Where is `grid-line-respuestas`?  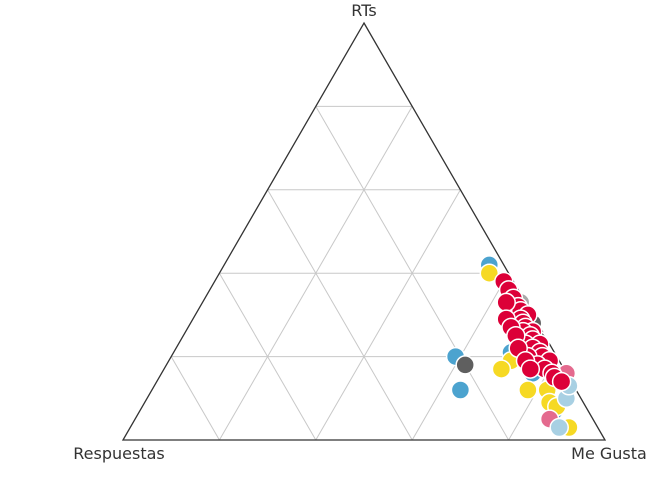 grid-line-respuestas is located at coordinates (388, 315).